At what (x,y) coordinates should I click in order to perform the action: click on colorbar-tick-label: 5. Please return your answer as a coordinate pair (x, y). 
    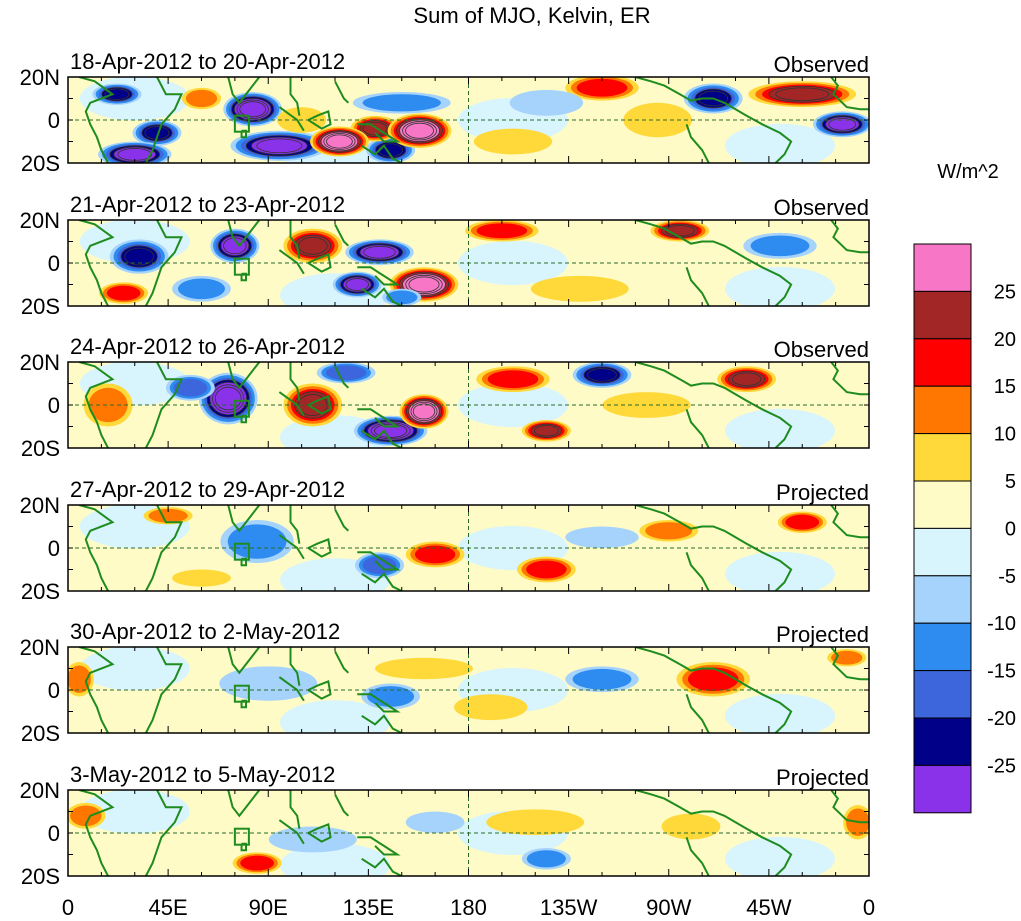
    Looking at the image, I should click on (1010, 482).